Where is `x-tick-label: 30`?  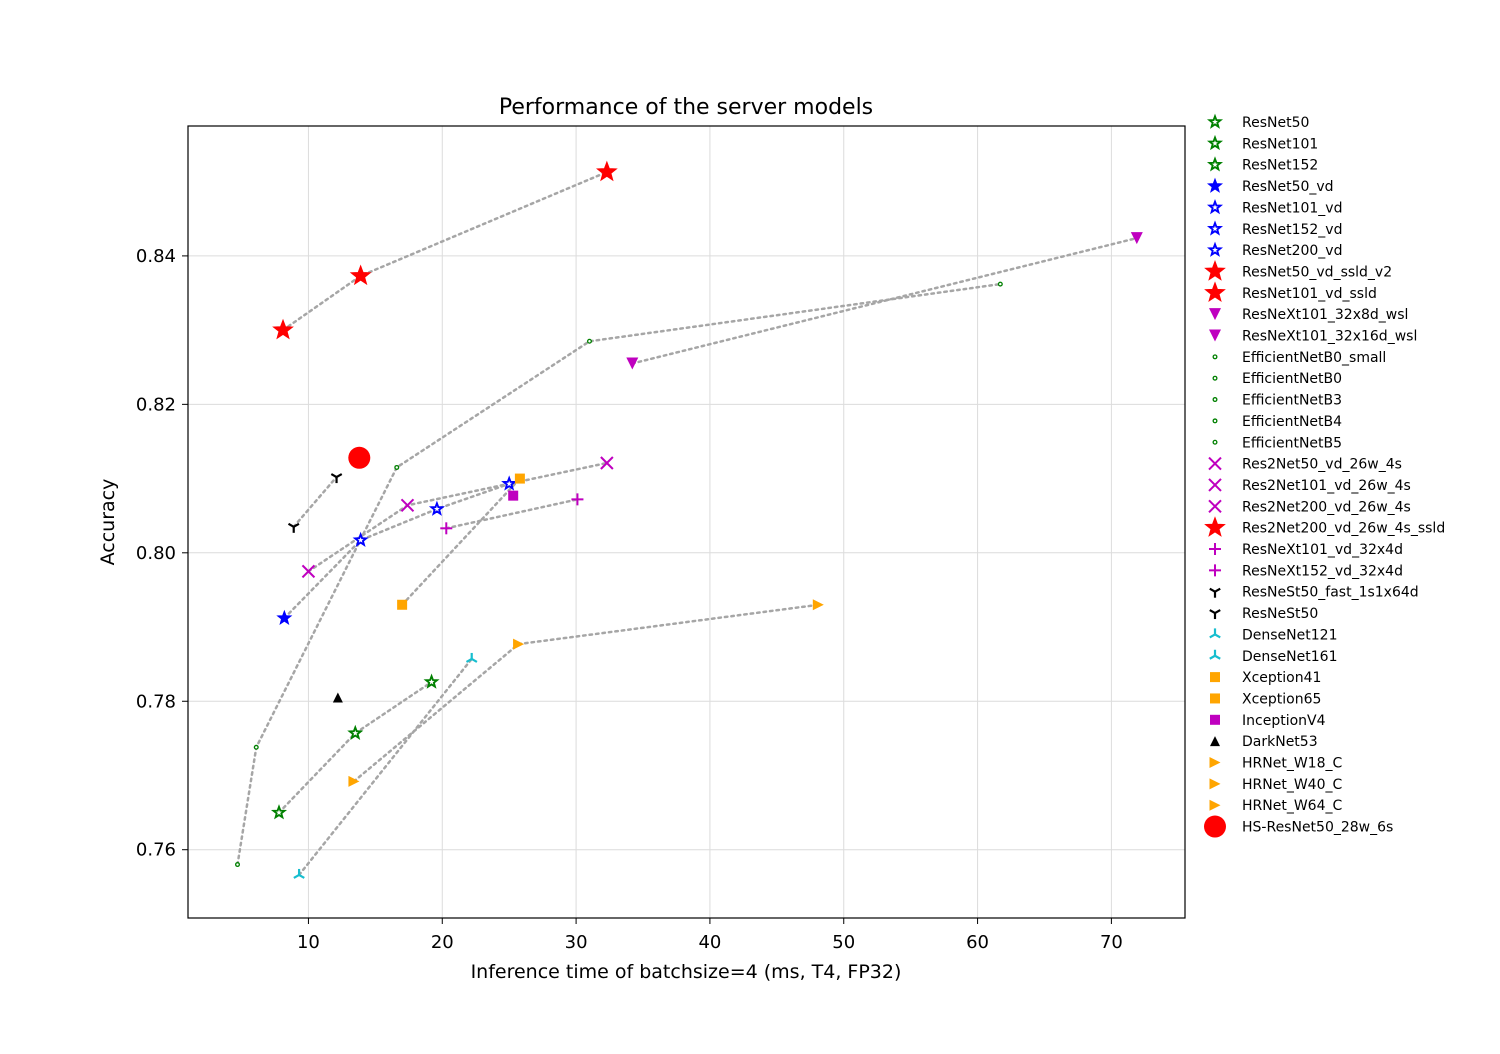 x-tick-label: 30 is located at coordinates (576, 942).